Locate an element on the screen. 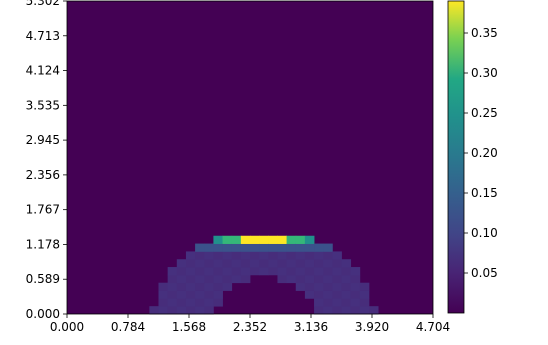  y-tick-label: 4.124 is located at coordinates (43, 71).